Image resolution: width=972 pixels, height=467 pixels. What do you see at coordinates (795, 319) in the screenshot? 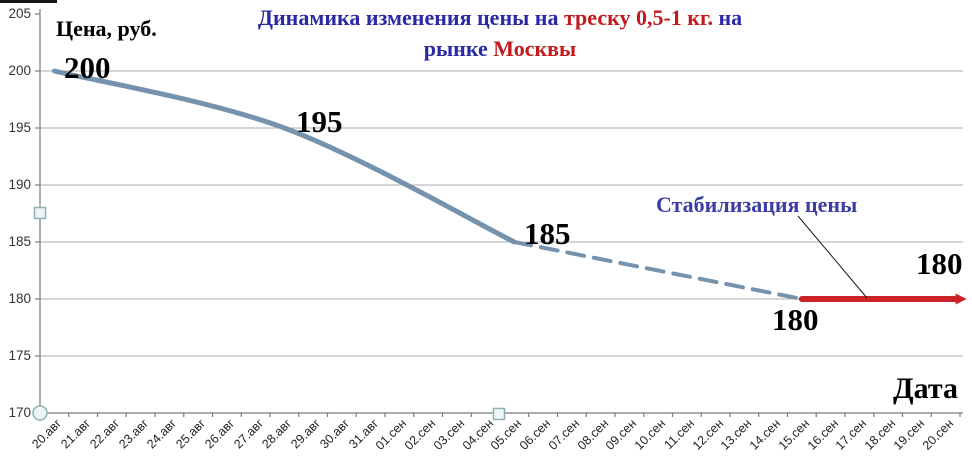
I see `data-label-180-mid: 180` at bounding box center [795, 319].